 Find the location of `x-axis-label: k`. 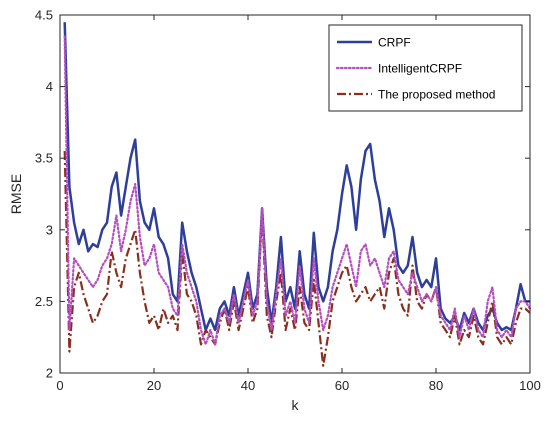

x-axis-label: k is located at coordinates (296, 405).